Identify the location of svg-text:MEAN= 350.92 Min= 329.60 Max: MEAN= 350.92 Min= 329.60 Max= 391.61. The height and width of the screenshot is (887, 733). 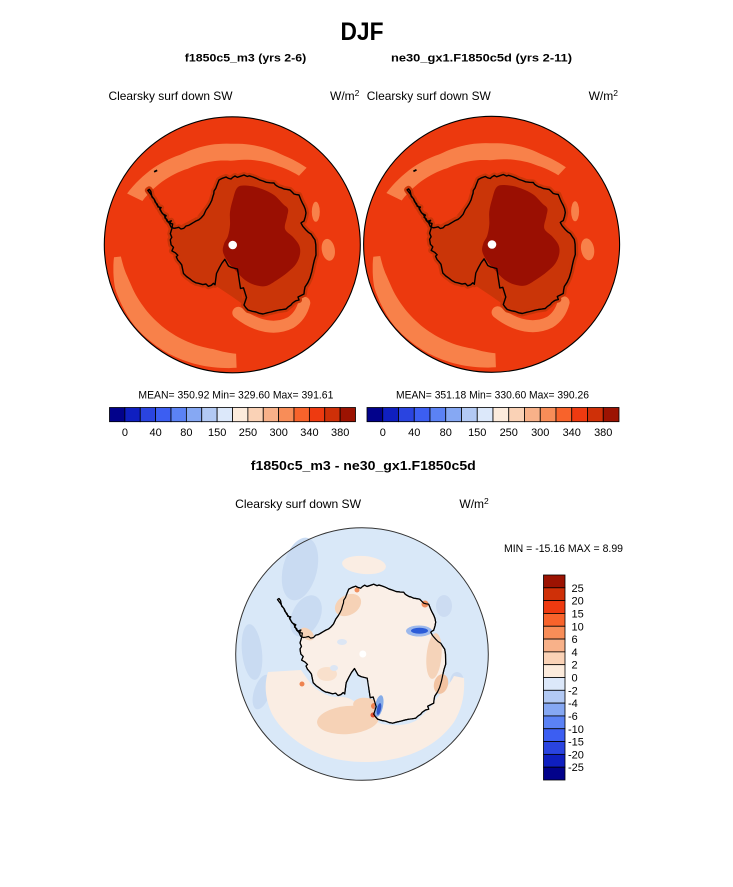
(235, 396).